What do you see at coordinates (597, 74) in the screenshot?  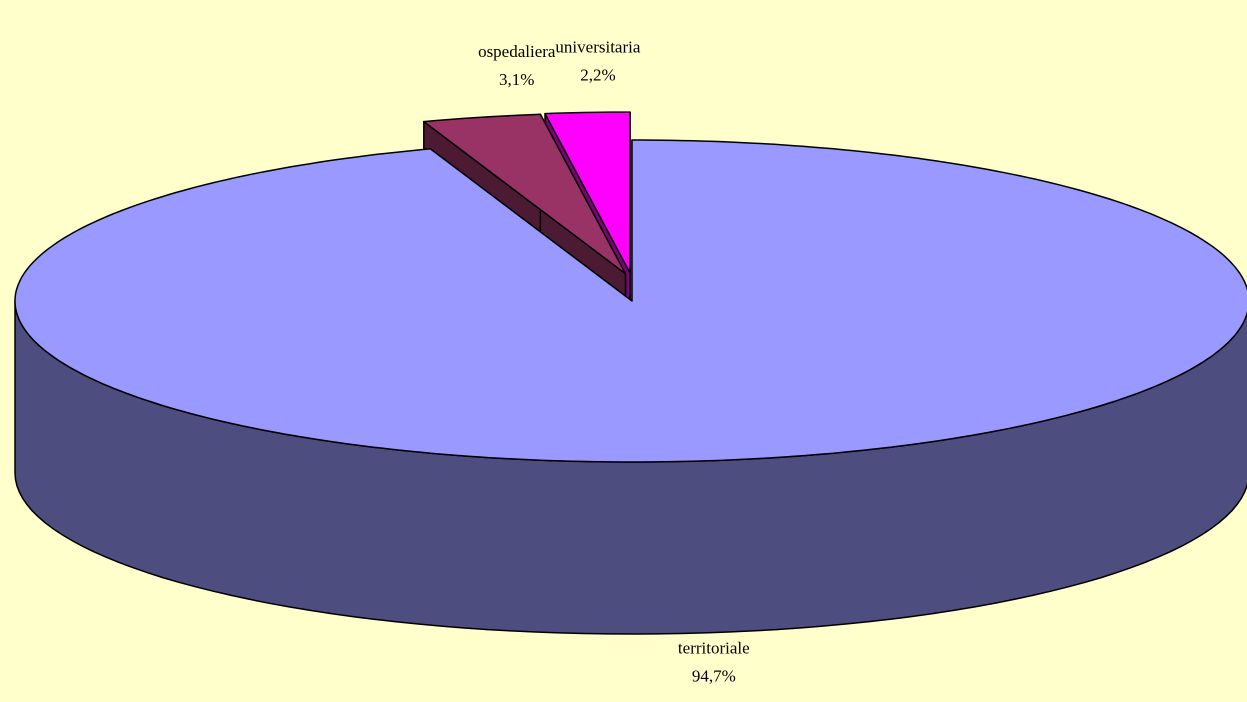 I see `value-label: 2,2%` at bounding box center [597, 74].